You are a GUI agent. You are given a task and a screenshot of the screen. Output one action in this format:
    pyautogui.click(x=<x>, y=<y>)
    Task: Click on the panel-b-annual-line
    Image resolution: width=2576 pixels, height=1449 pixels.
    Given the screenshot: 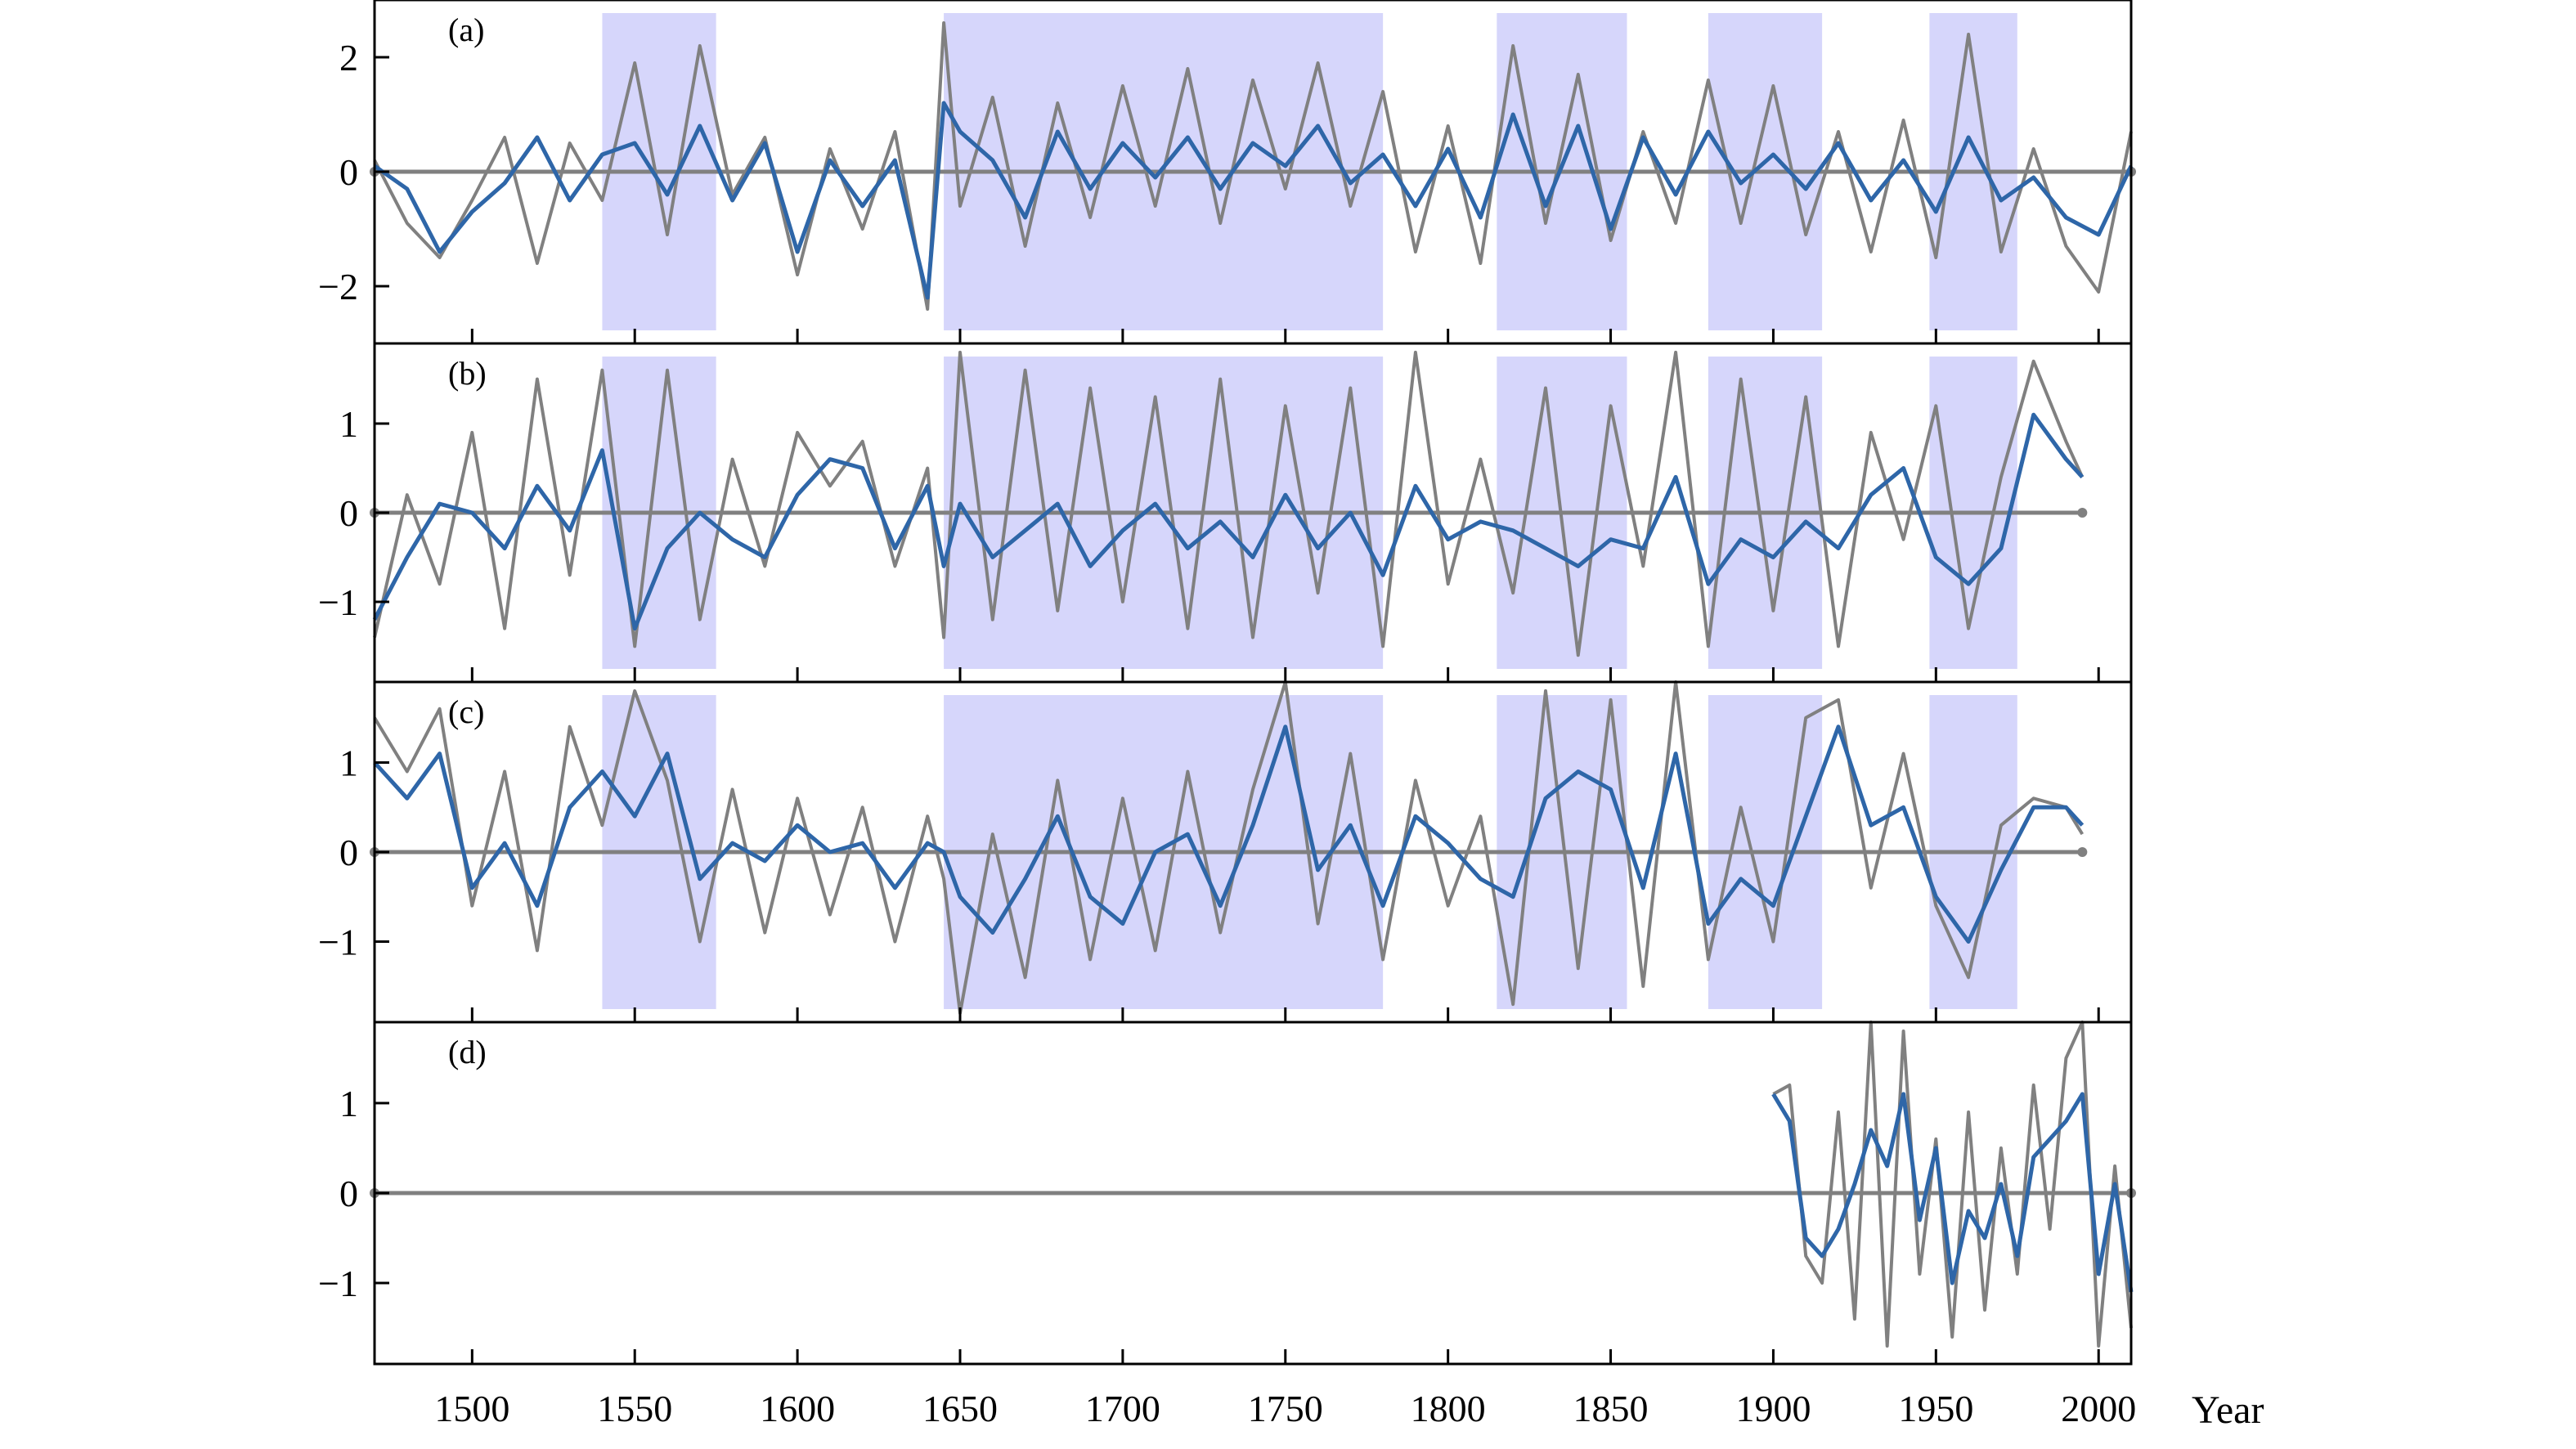 What is the action you would take?
    pyautogui.click(x=1229, y=503)
    